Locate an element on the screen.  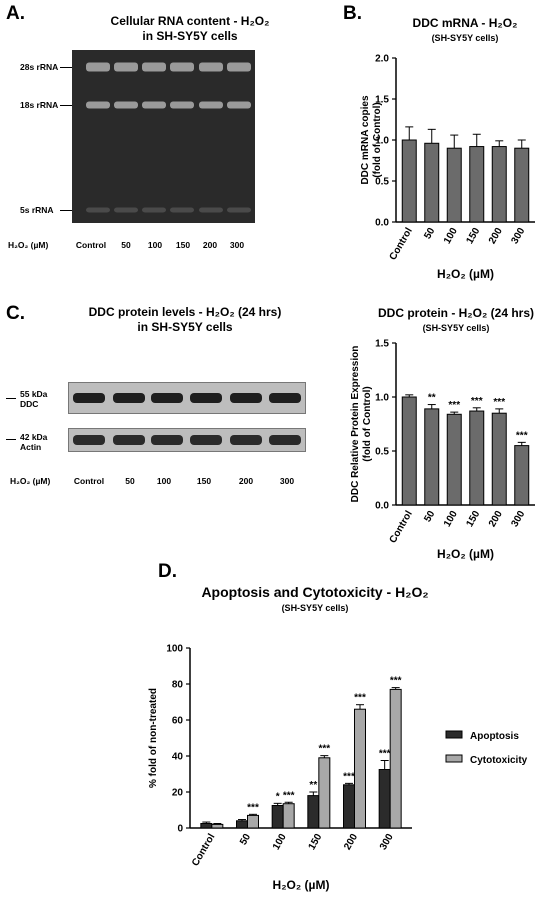
panel-a-title: Cellular RNA content - H₂O₂ is located at coordinates (190, 21).